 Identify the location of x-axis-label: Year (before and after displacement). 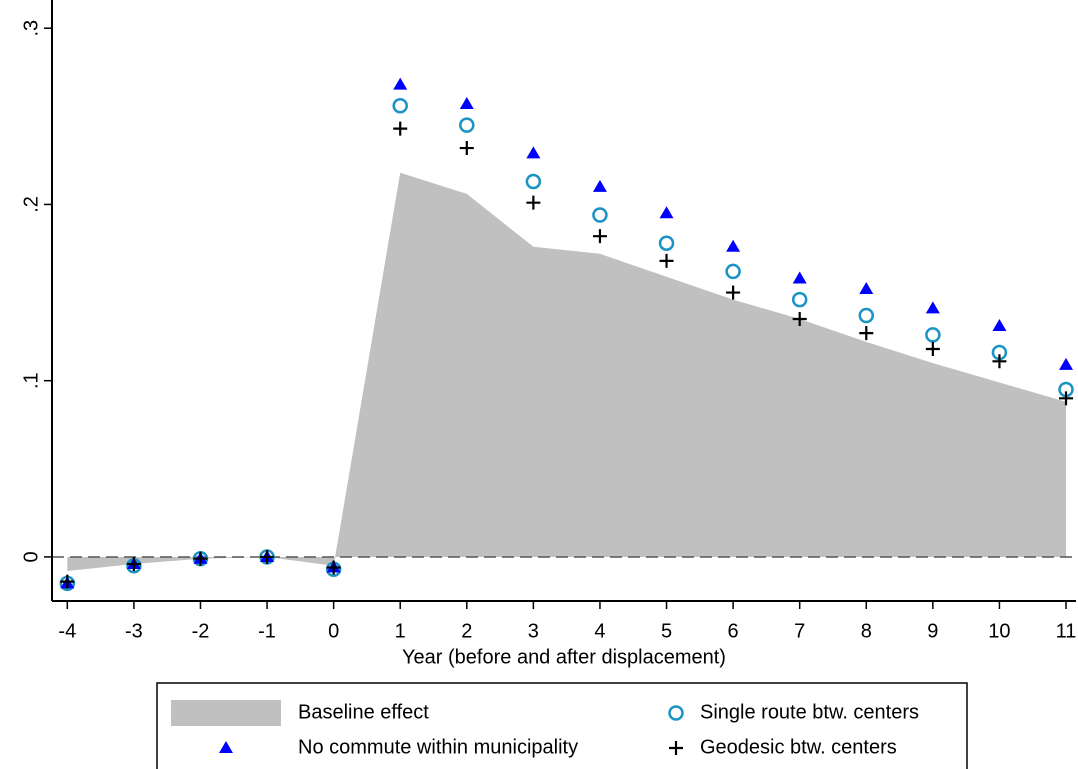
(564, 657).